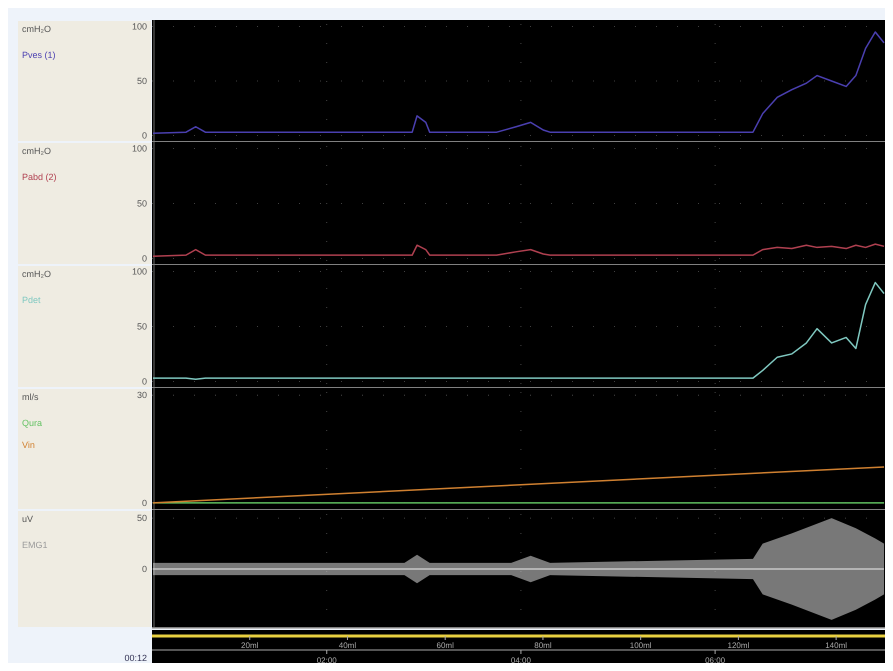 The image size is (893, 671). I want to click on x2-tick-label: 80ml, so click(543, 645).